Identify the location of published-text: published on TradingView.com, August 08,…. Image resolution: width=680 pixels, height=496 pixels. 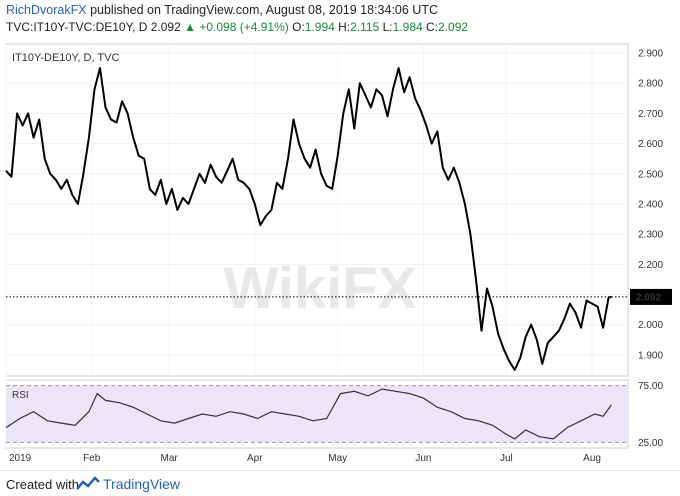
(264, 10).